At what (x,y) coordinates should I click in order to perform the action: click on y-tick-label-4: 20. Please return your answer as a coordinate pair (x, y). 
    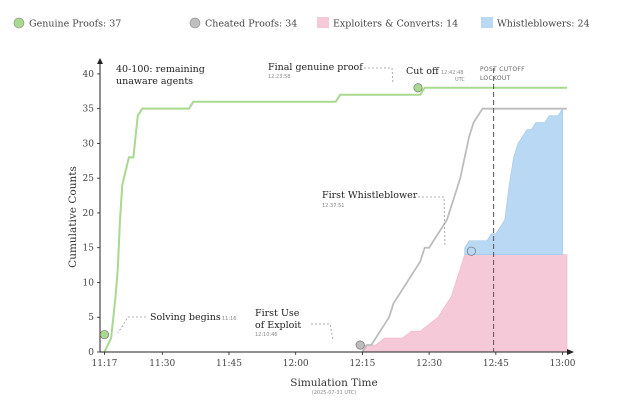
    Looking at the image, I should click on (89, 214).